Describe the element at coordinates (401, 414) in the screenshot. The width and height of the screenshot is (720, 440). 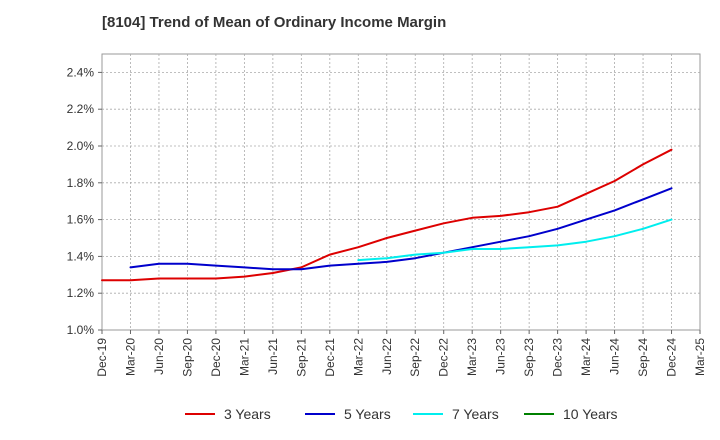
I see `legend: 3 Years 5 Years 7 Years 10 Years` at that location.